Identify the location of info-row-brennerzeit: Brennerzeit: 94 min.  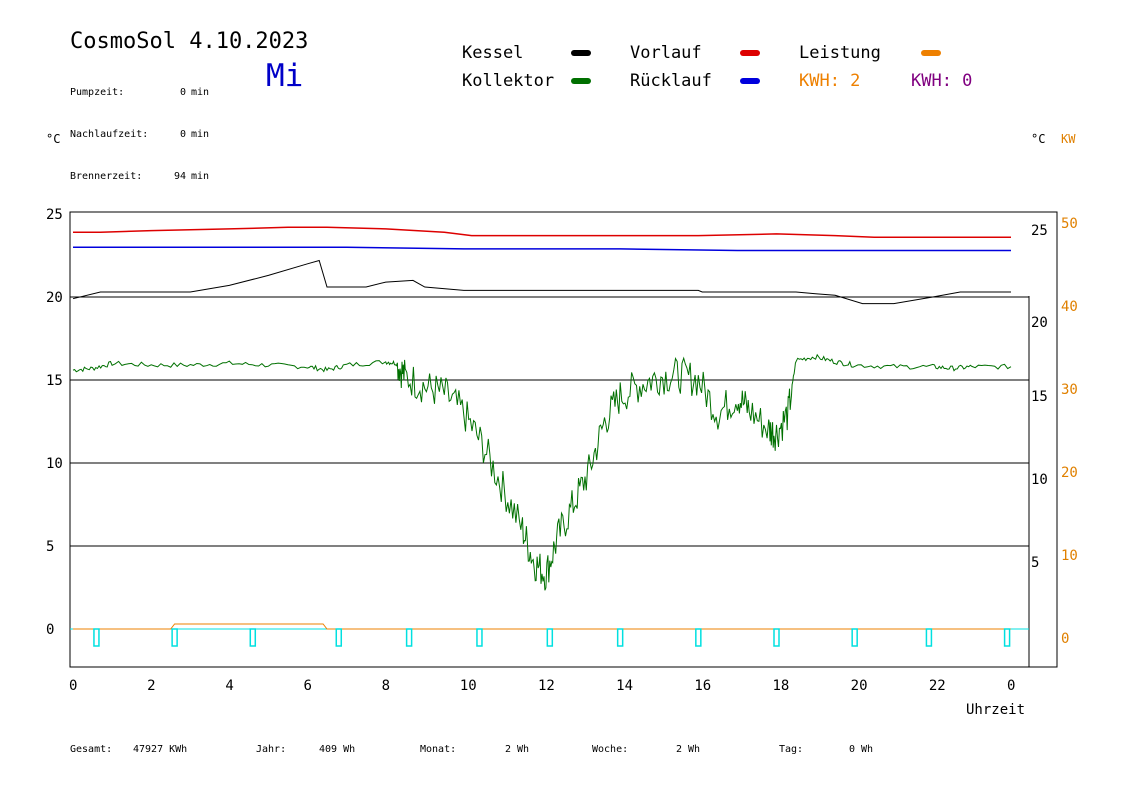
(139, 177).